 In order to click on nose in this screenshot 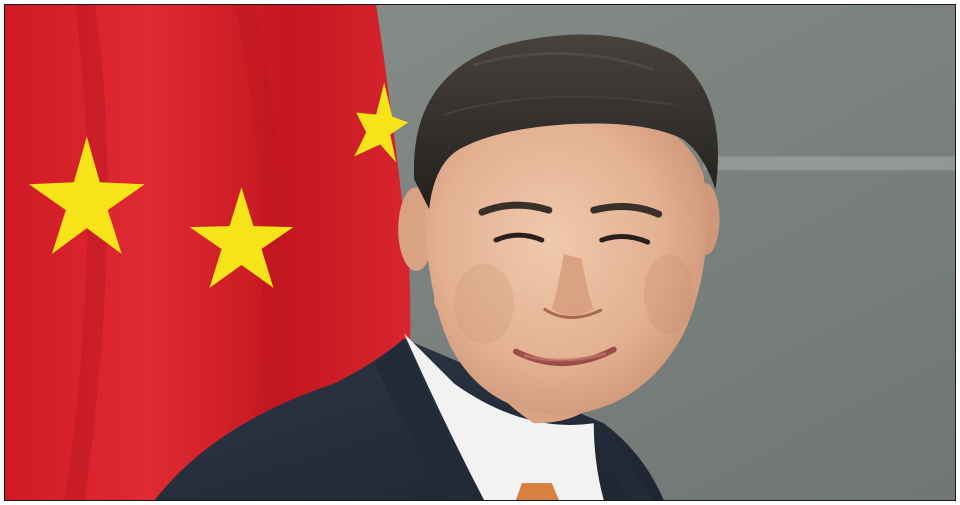, I will do `click(572, 284)`.